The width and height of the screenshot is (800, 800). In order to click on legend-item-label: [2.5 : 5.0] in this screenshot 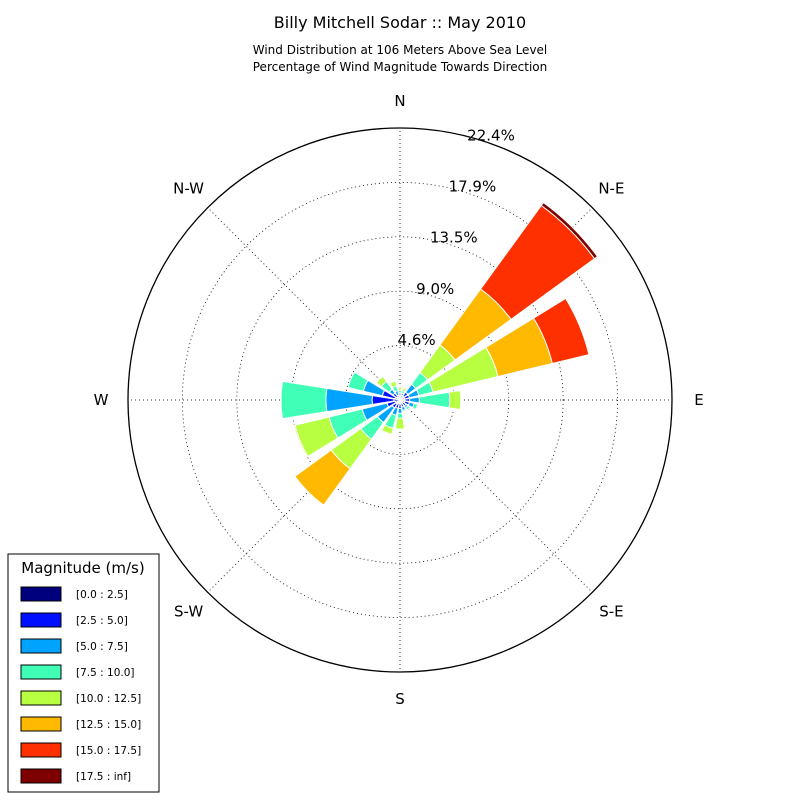, I will do `click(102, 621)`.